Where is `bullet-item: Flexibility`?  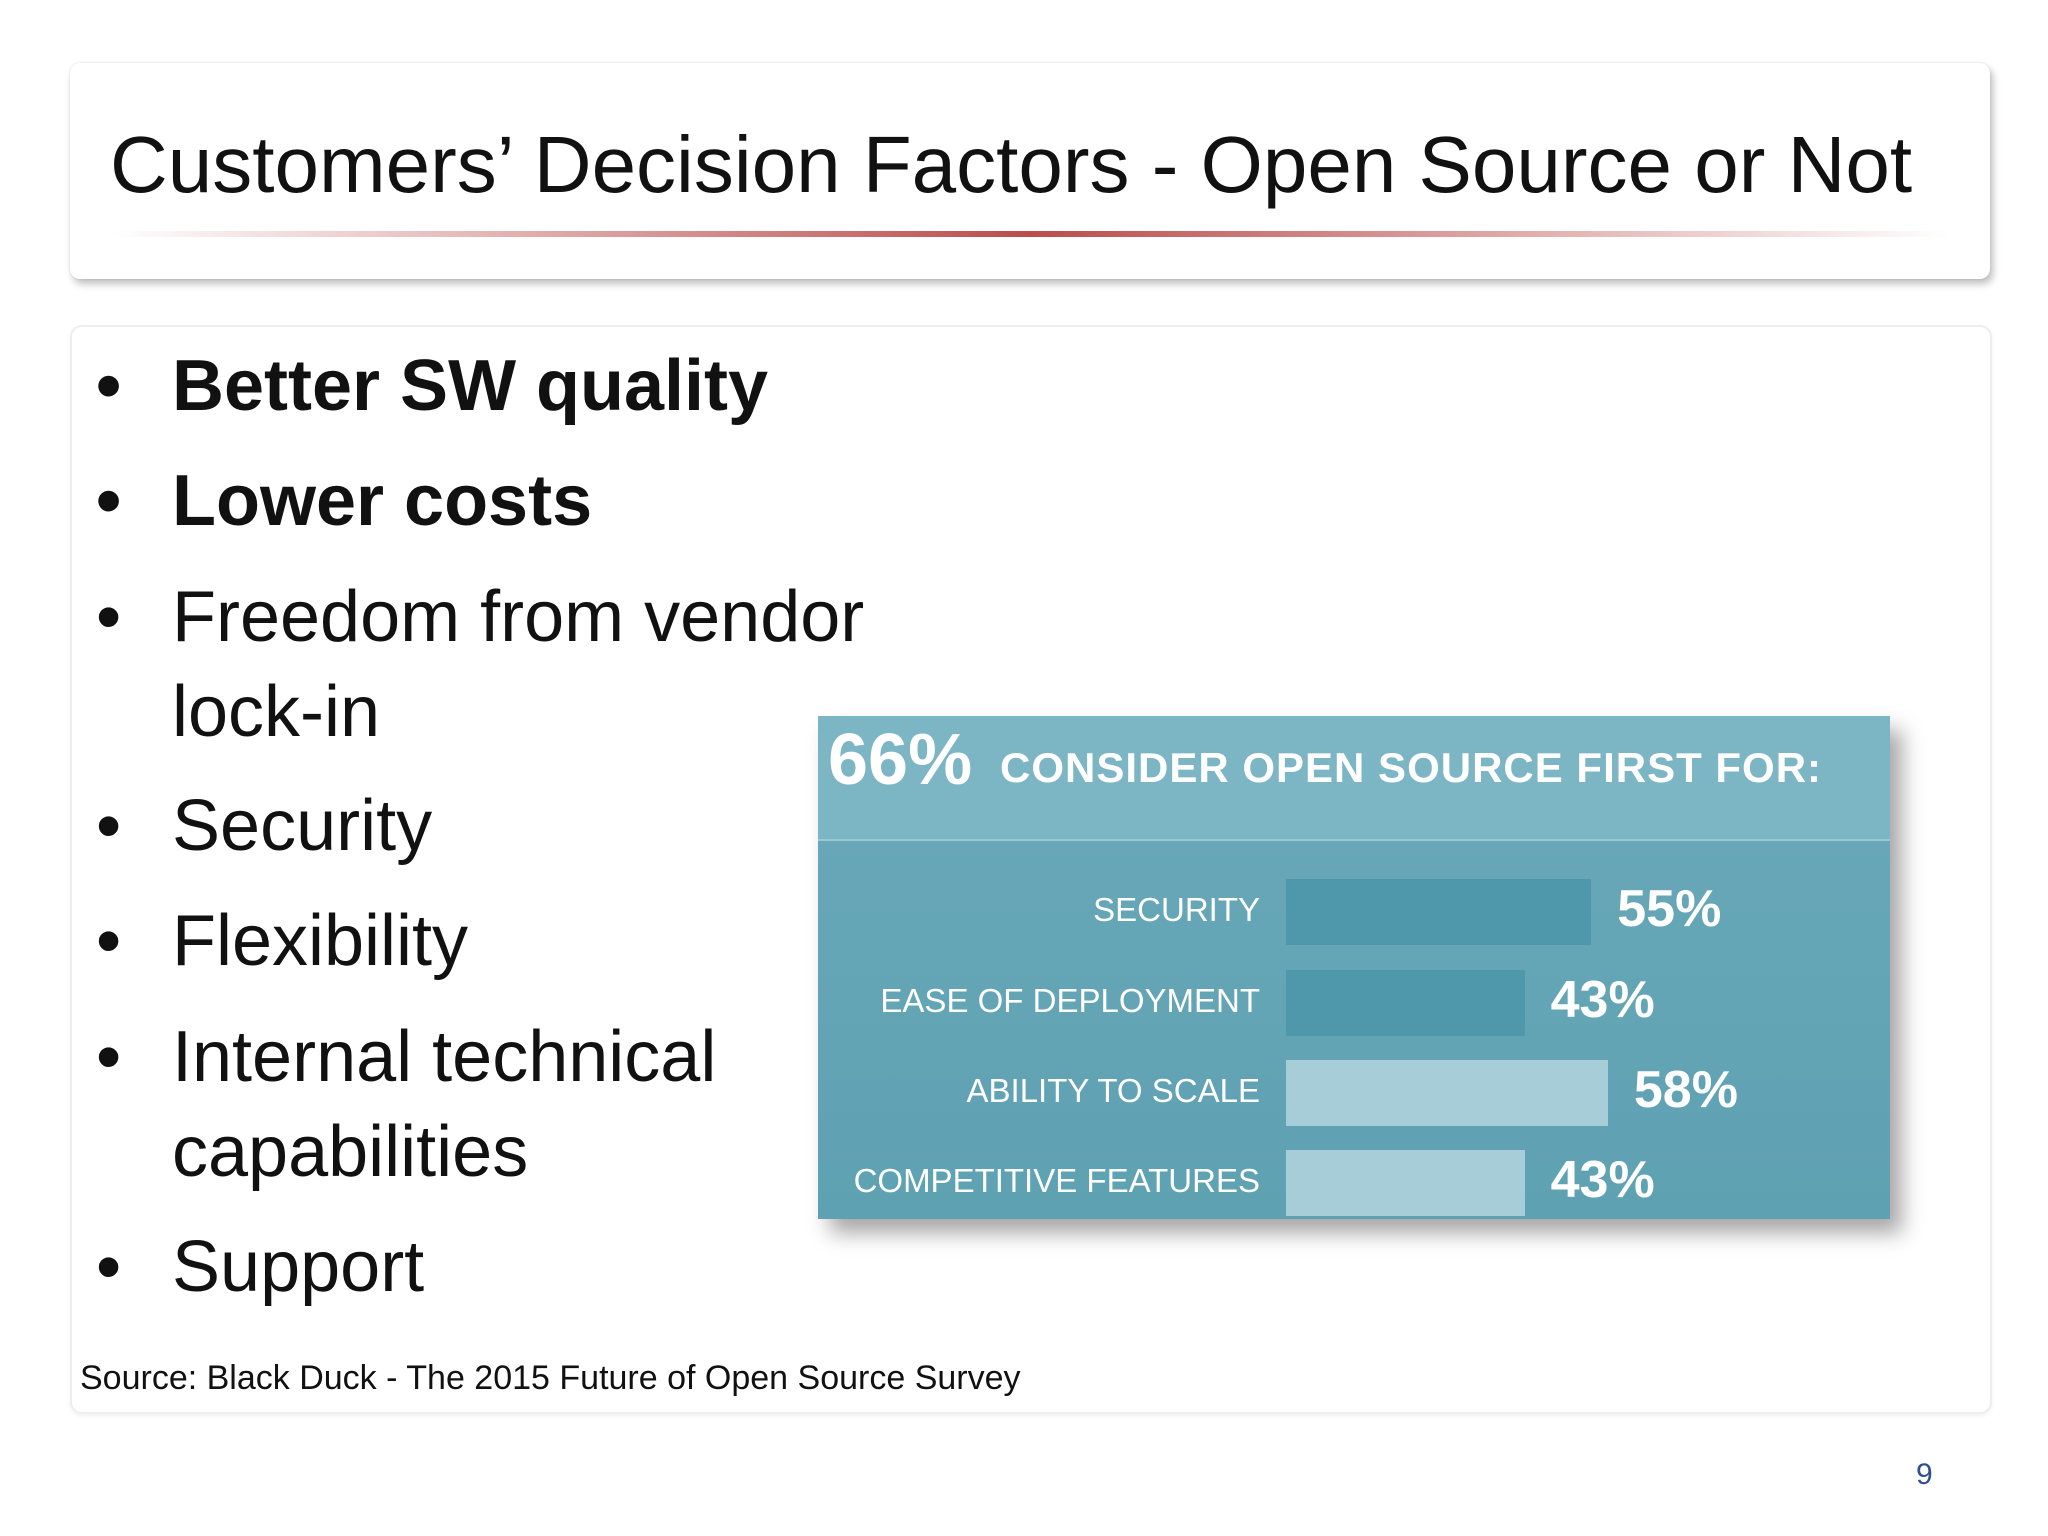 bullet-item: Flexibility is located at coordinates (514, 941).